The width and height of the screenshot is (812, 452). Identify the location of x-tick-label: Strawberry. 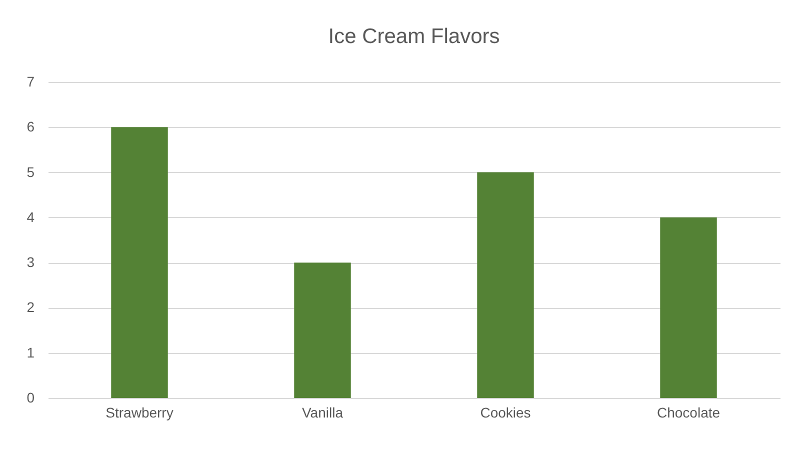
(140, 412).